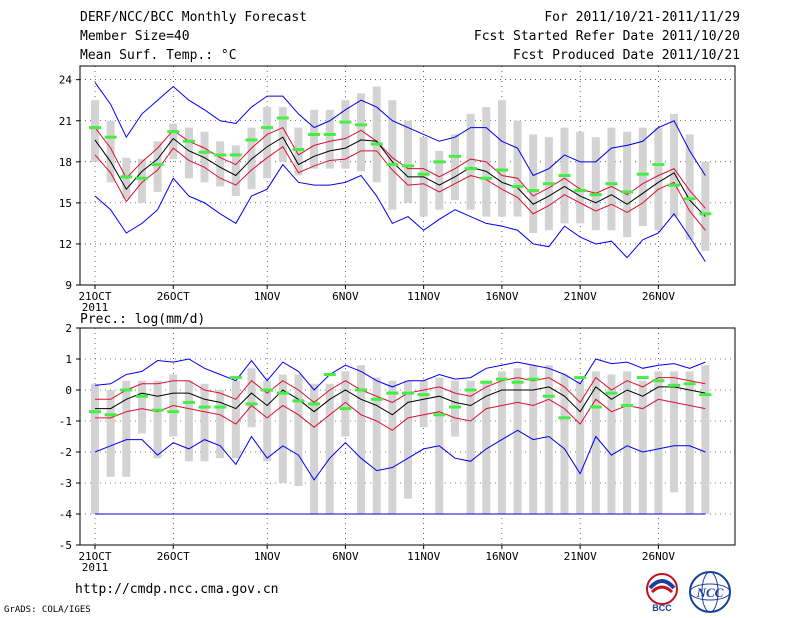  I want to click on forecast-period: For 2011/10/21-2011/11/29, so click(642, 17).